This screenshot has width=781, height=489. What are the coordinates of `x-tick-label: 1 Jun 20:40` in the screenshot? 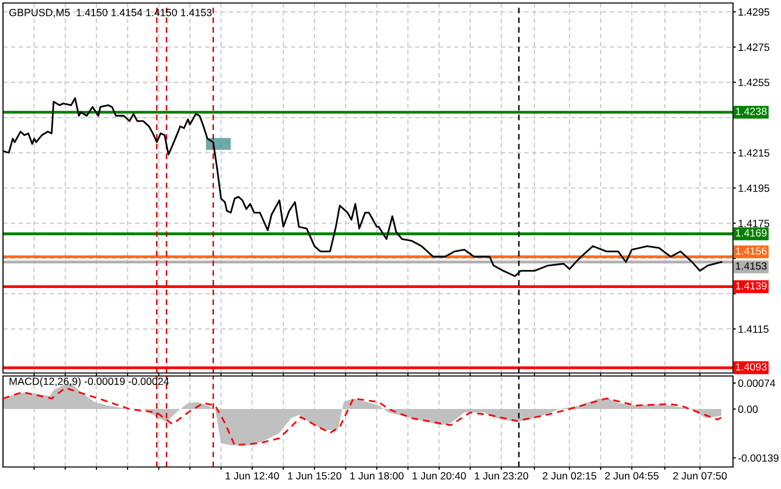 It's located at (439, 476).